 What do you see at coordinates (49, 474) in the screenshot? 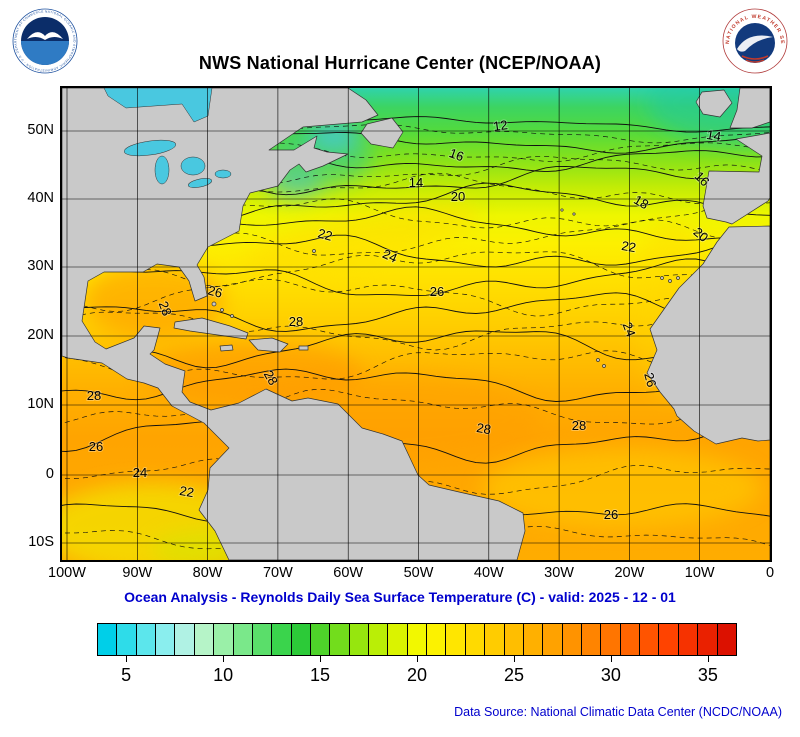
I see `lat-axis-label: 0` at bounding box center [49, 474].